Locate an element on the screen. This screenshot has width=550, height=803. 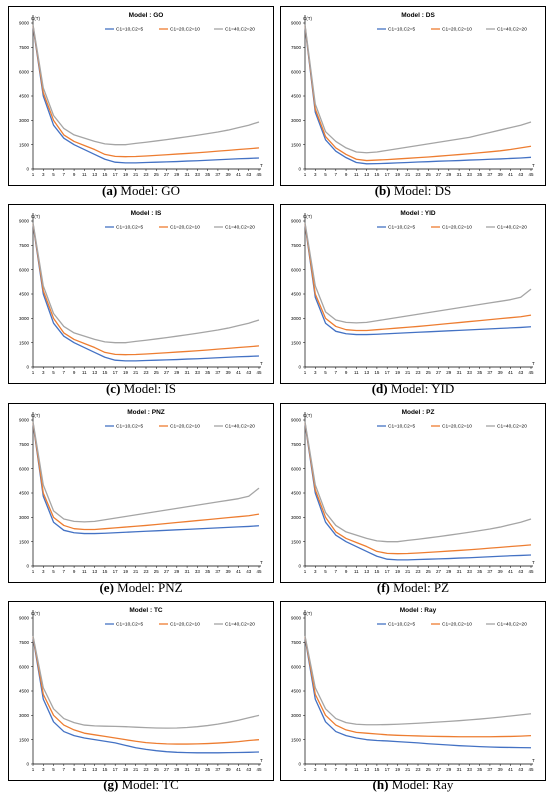
figure-caption: (c) Model: IS is located at coordinates (141, 389).